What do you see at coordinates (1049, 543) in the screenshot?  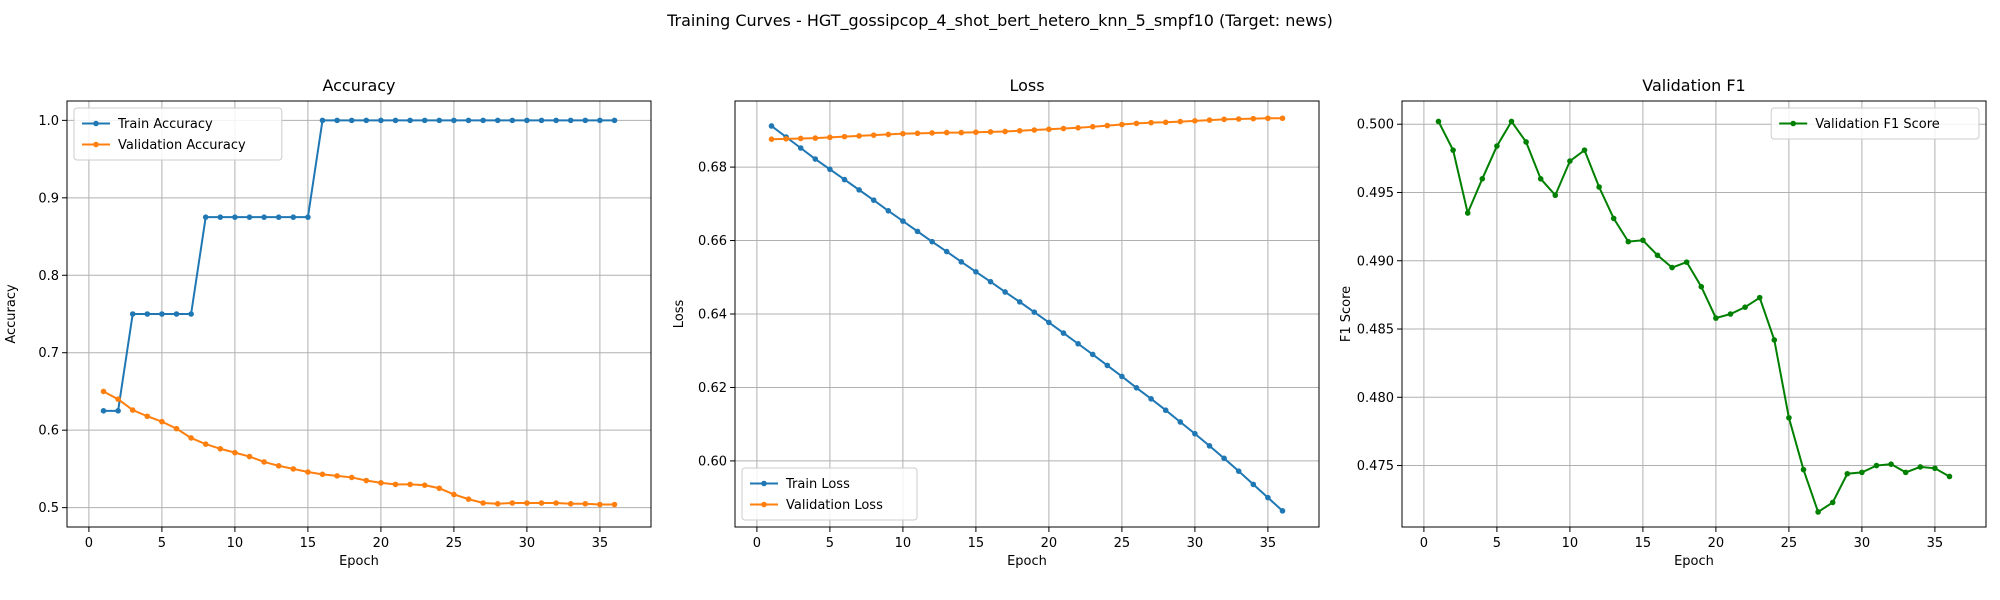 I see `x-tick-label: 20` at bounding box center [1049, 543].